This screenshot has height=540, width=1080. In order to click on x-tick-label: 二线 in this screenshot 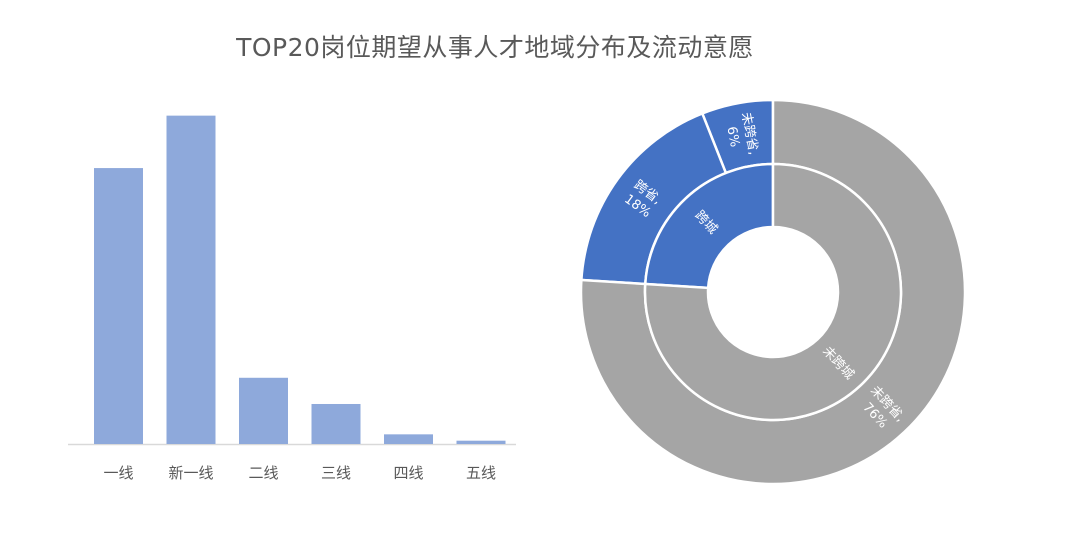, I will do `click(263, 473)`.